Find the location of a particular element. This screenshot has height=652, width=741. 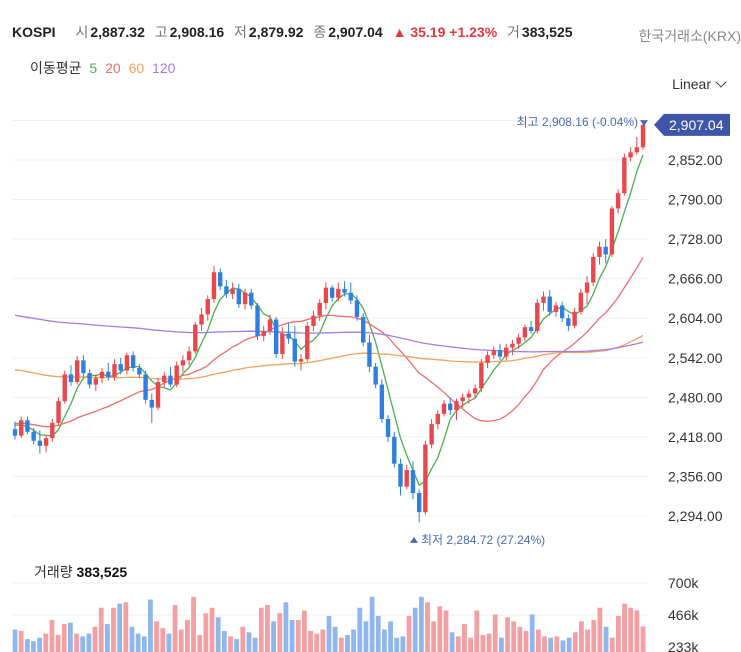

ma-60: 60 is located at coordinates (136, 68).